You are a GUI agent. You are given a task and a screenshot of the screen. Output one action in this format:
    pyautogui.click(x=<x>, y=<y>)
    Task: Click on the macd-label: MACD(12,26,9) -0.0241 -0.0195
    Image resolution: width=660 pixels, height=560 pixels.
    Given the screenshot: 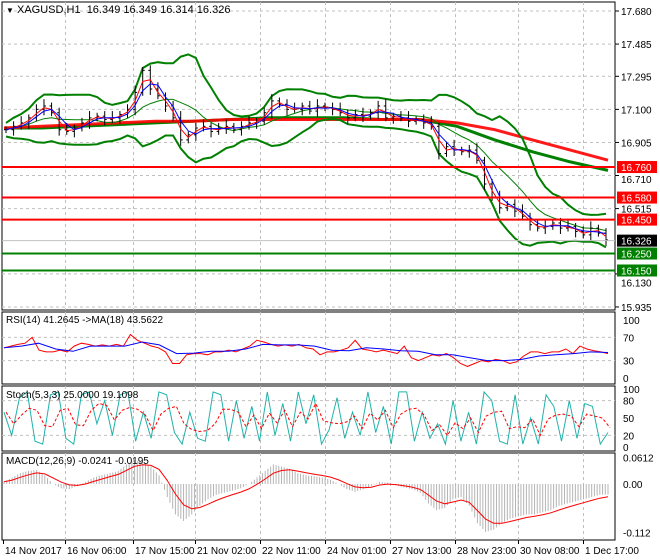 What is the action you would take?
    pyautogui.click(x=77, y=461)
    